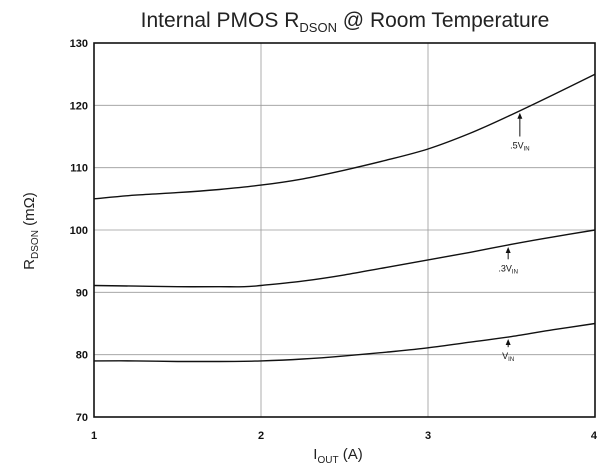  I want to click on x-axis-label-suffix: (A), so click(351, 454).